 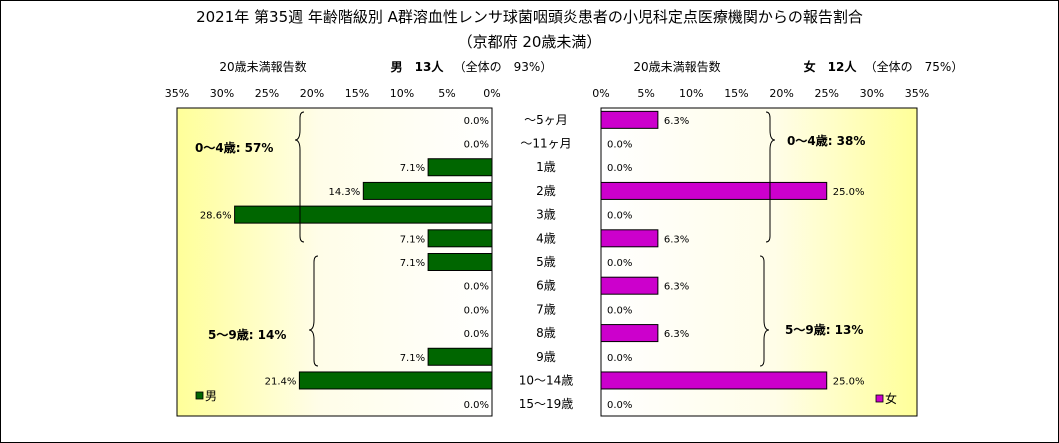 I want to click on female-header-label: 20歳未満報告数, so click(x=676, y=66).